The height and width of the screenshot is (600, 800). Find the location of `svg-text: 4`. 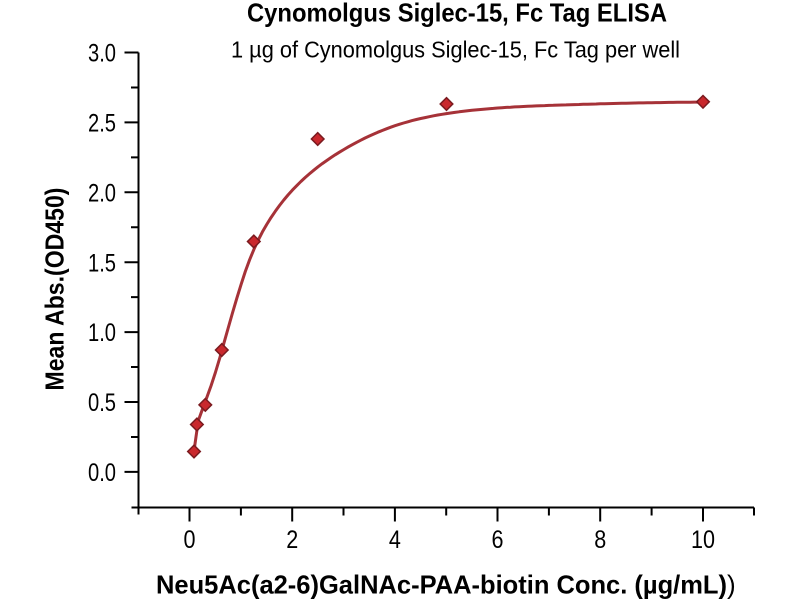

svg-text: 4 is located at coordinates (395, 540).